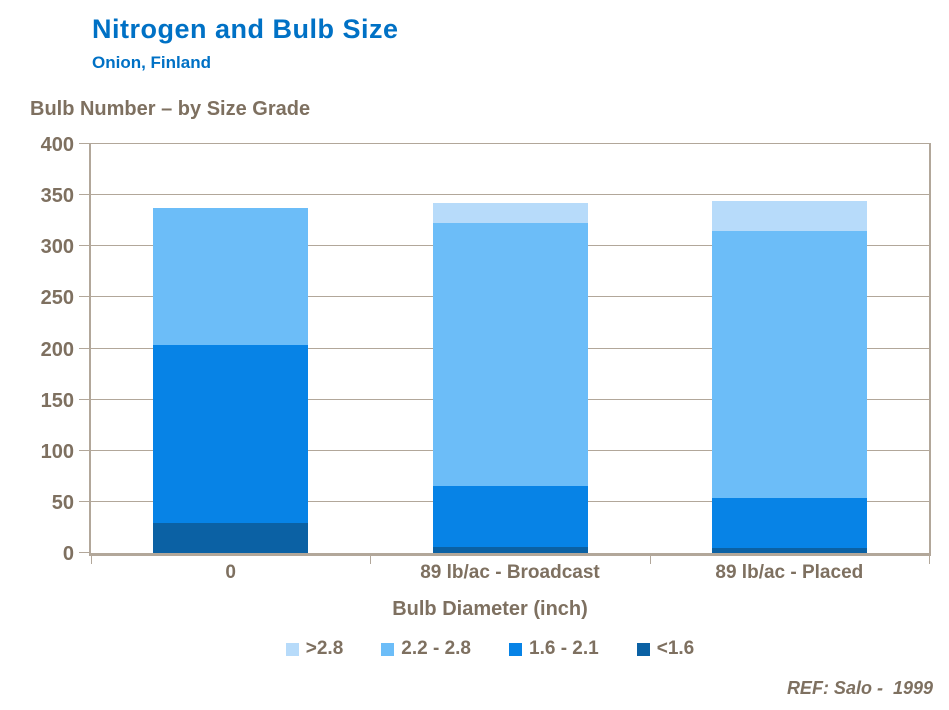 The width and height of the screenshot is (949, 710). I want to click on y-tick-label-250: 250, so click(57, 298).